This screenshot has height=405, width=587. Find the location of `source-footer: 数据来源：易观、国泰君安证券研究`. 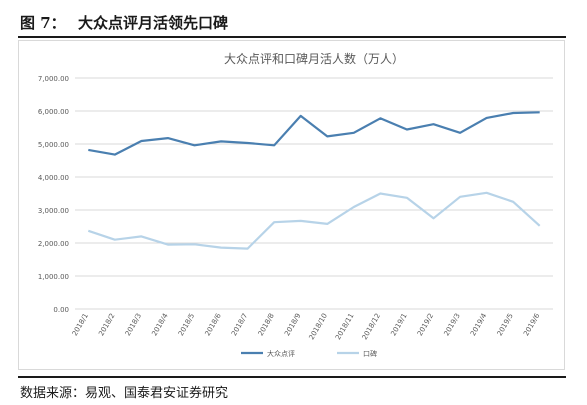

source-footer: 数据来源：易观、国泰君安证券研究 is located at coordinates (292, 389).